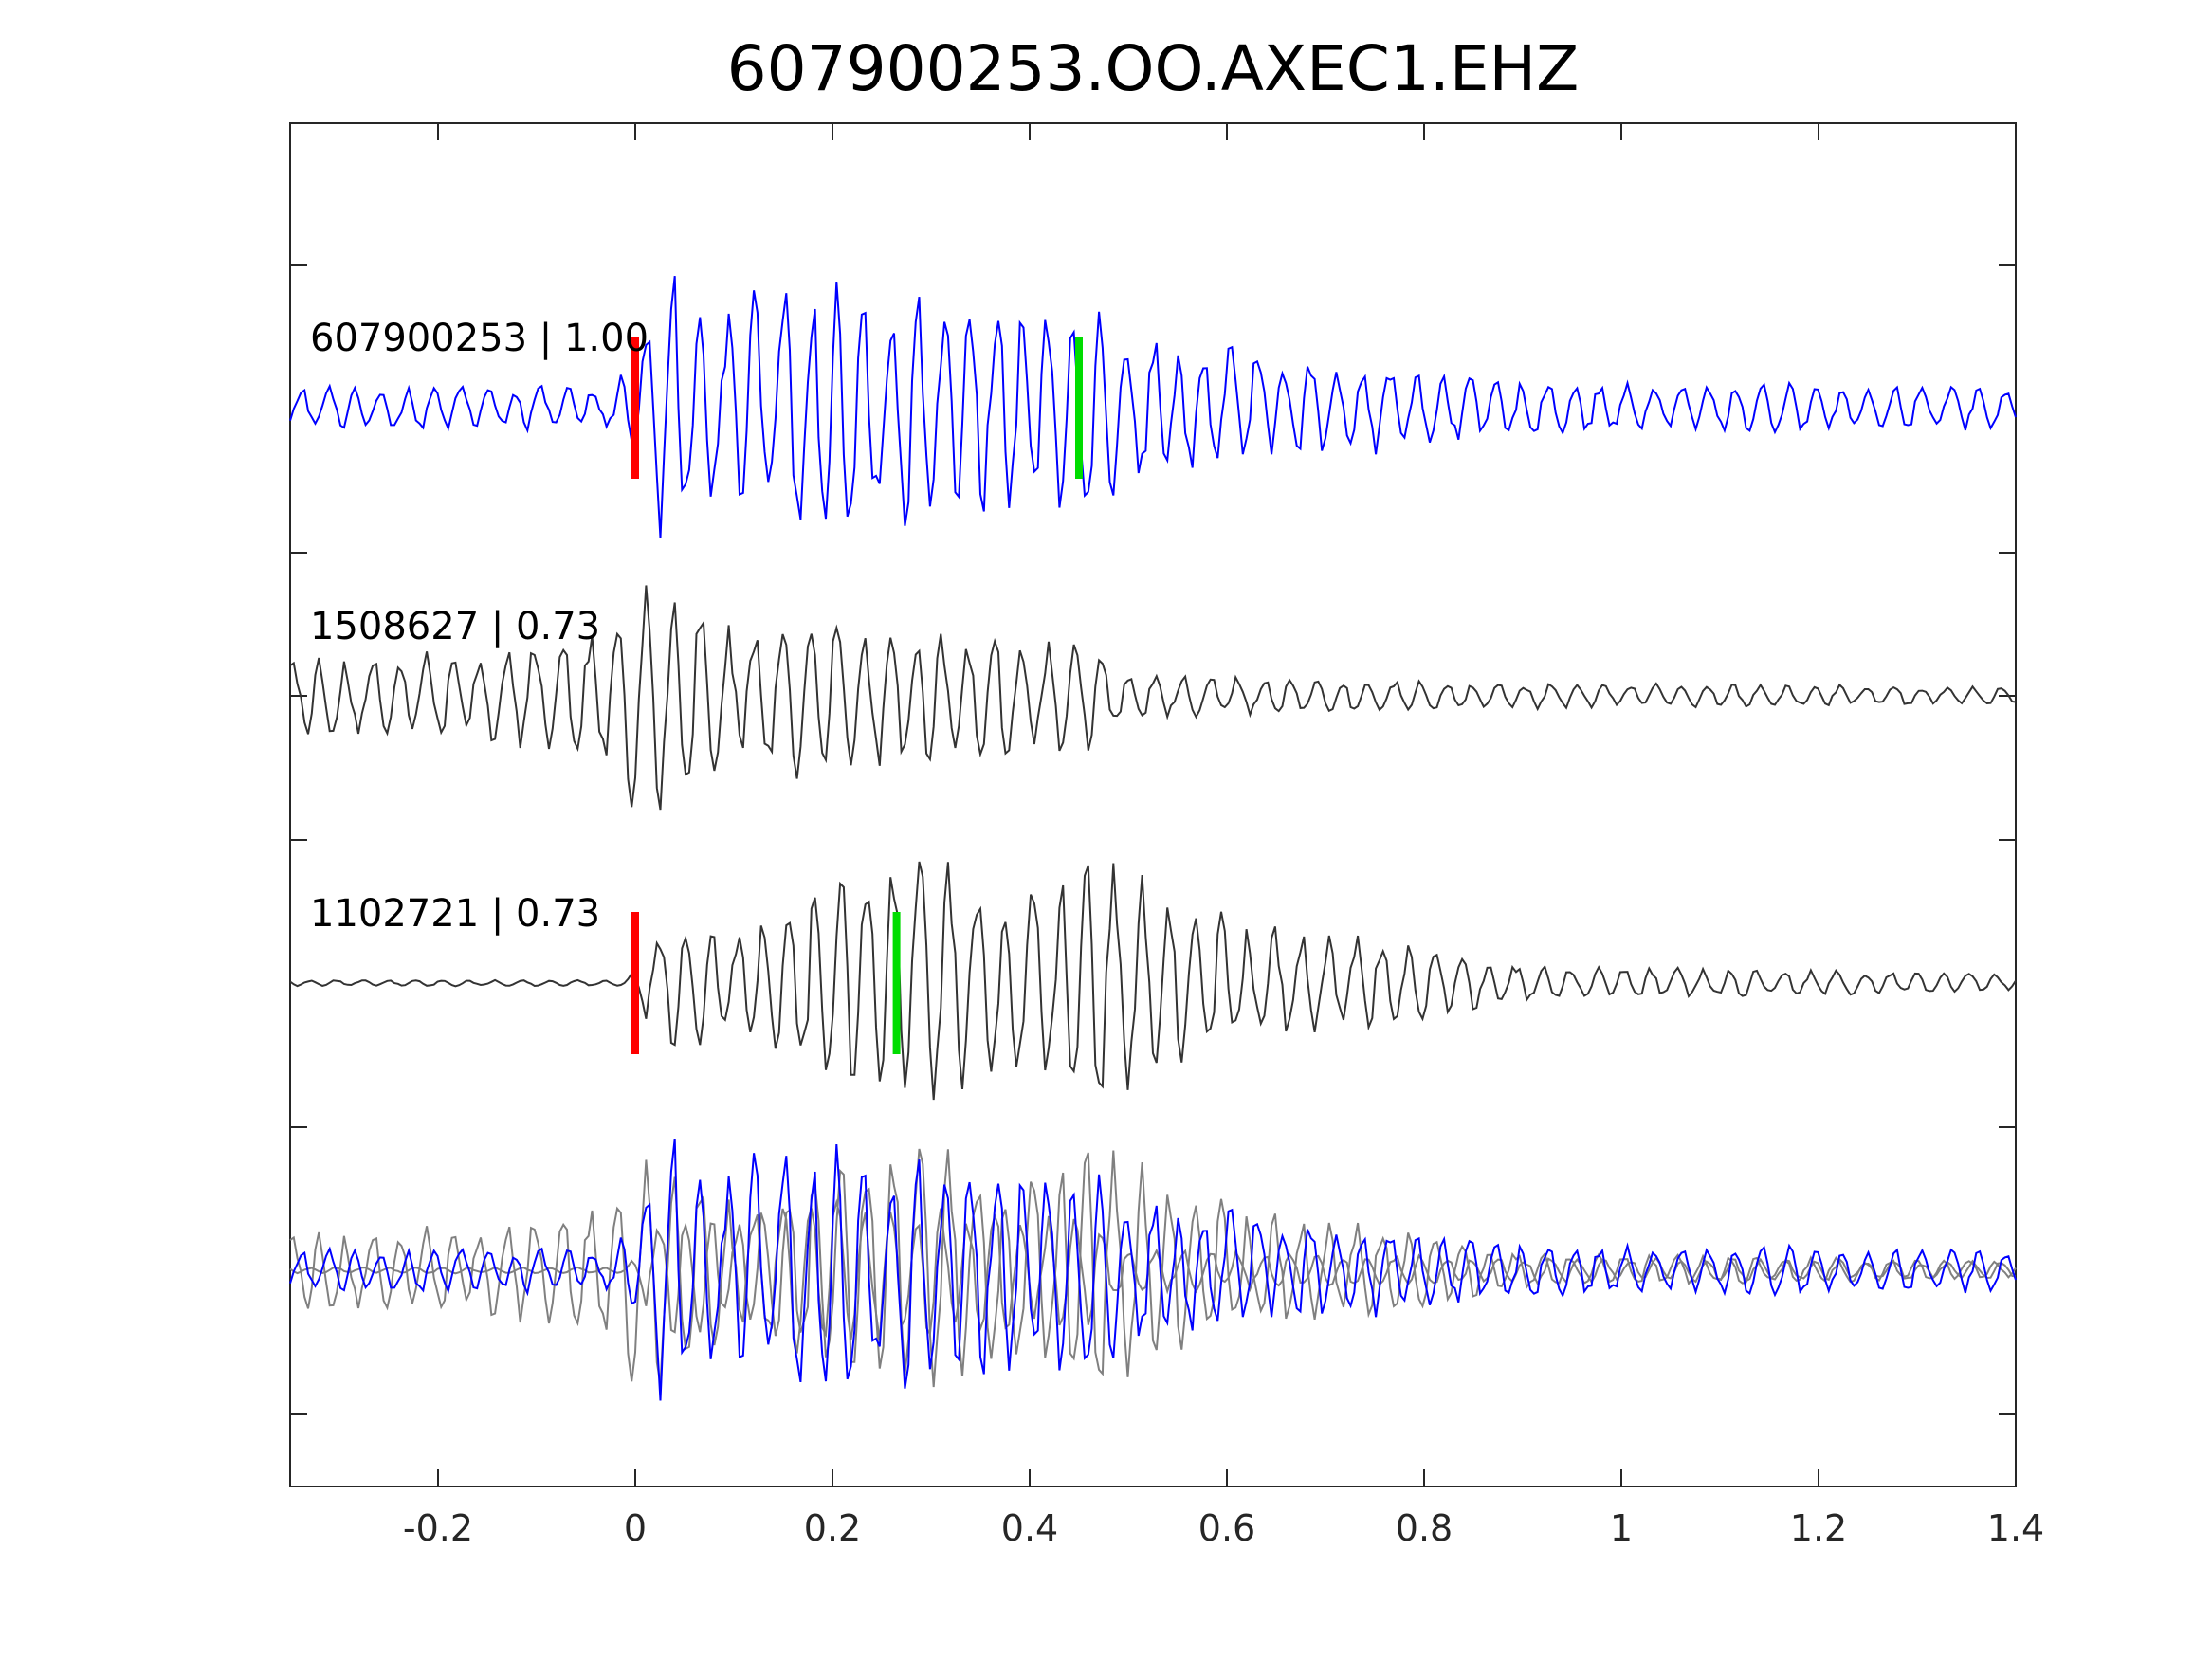 The height and width of the screenshot is (1659, 2212). I want to click on x-tick-label: 0.8, so click(1424, 1528).